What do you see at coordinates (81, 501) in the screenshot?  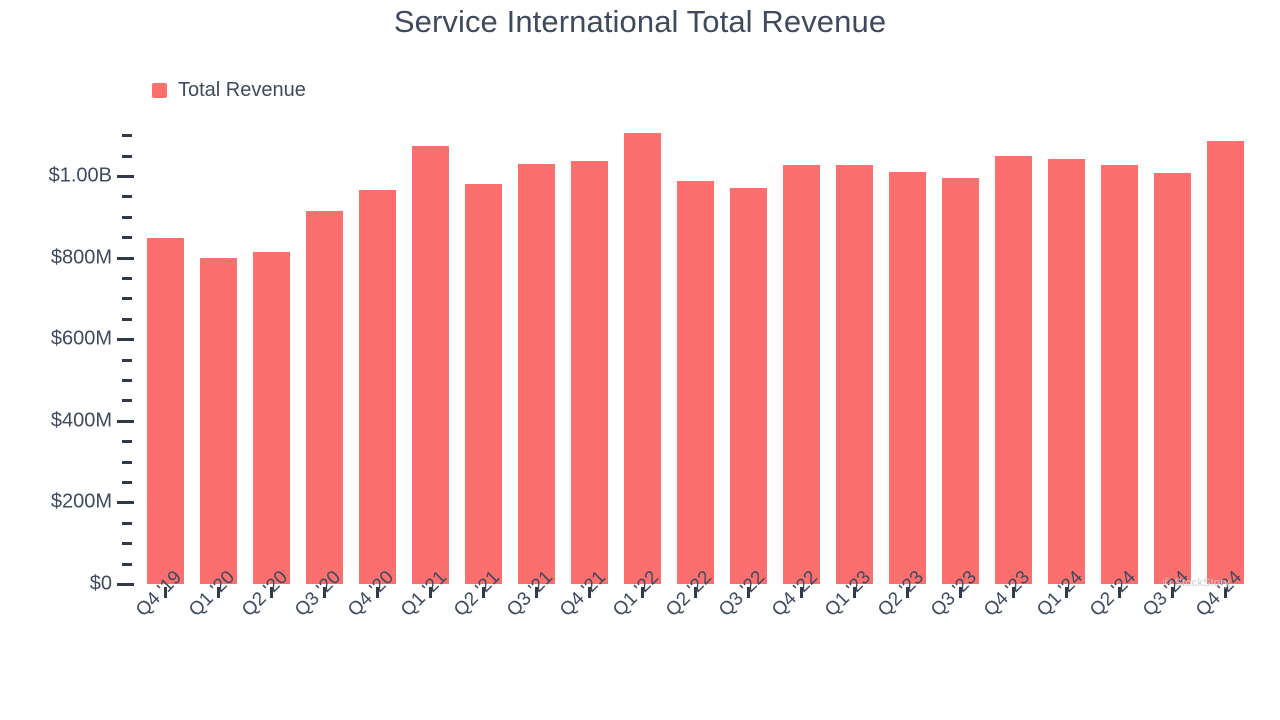 I see `y-axis-label: $200M` at bounding box center [81, 501].